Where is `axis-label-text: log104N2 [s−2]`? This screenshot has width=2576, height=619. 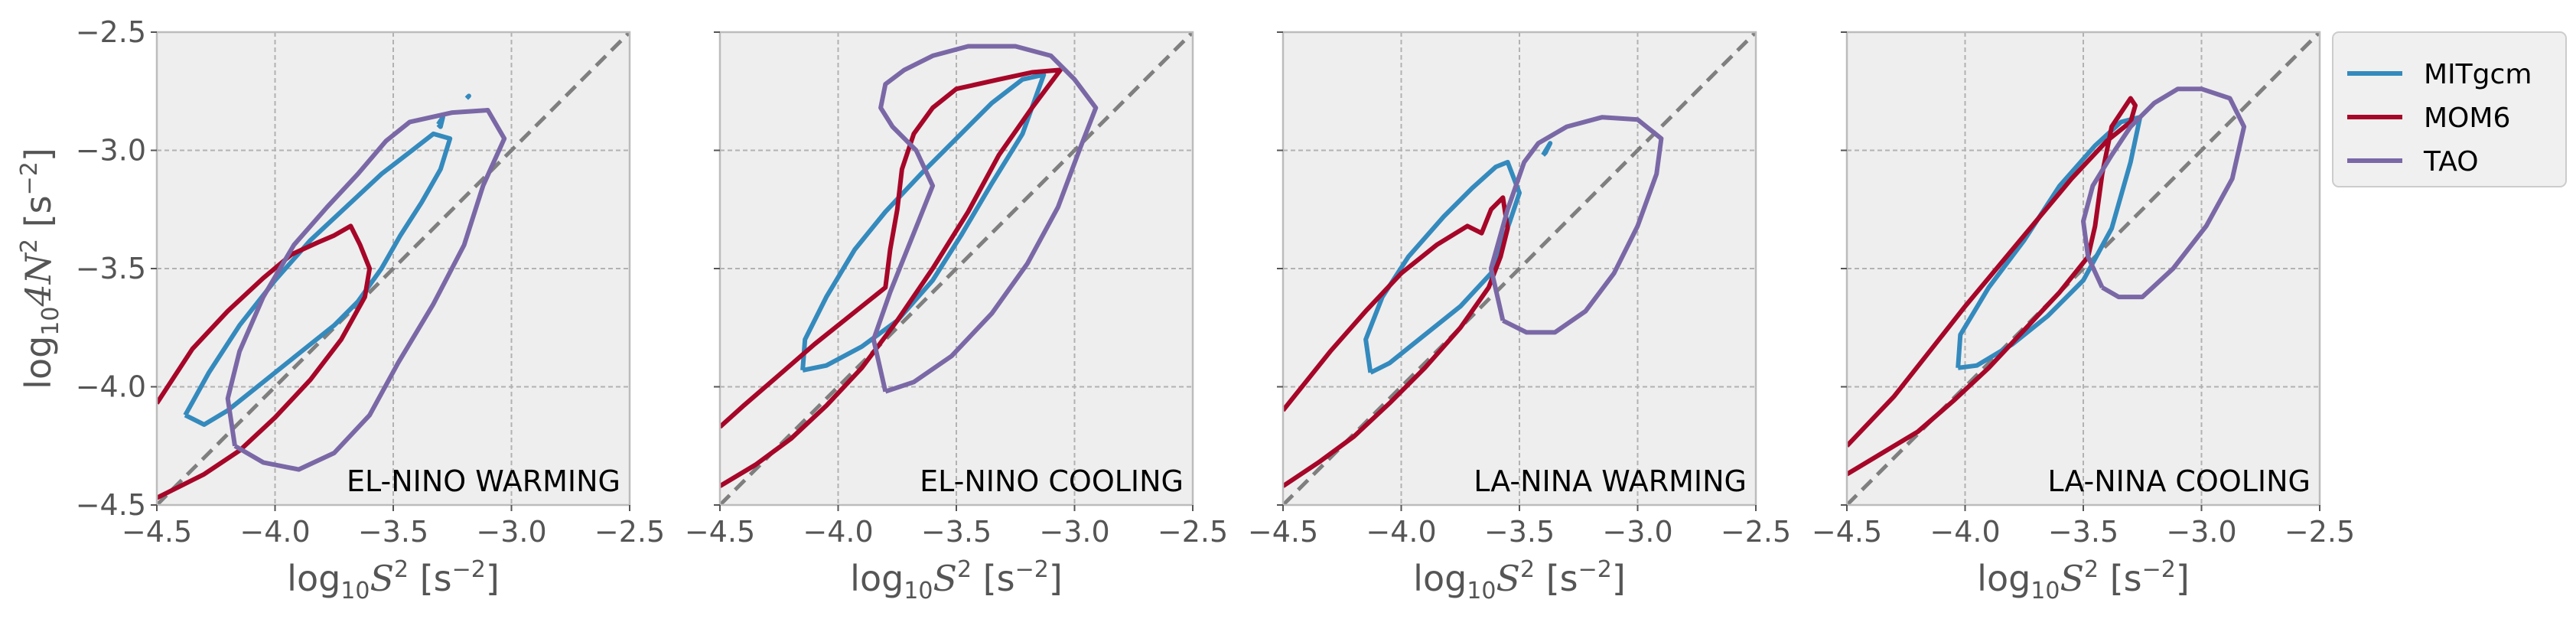
axis-label-text: log104N2 [s−2] is located at coordinates (40, 268).